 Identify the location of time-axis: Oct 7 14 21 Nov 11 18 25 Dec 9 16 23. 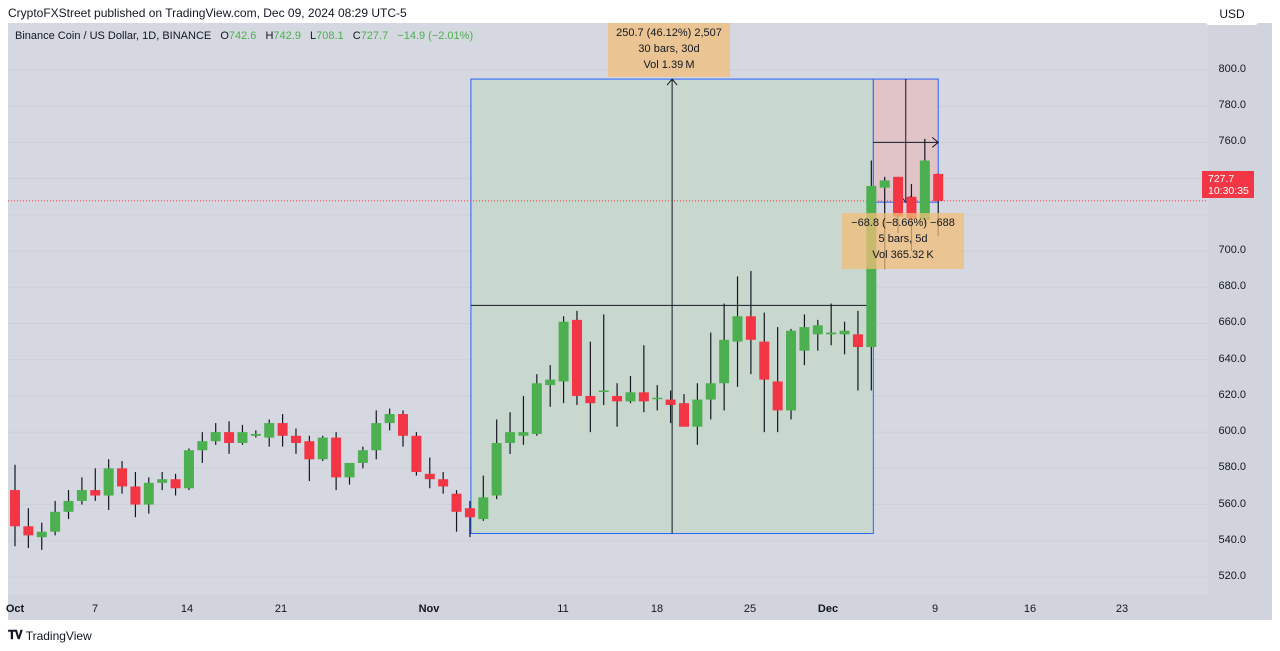
(606, 607).